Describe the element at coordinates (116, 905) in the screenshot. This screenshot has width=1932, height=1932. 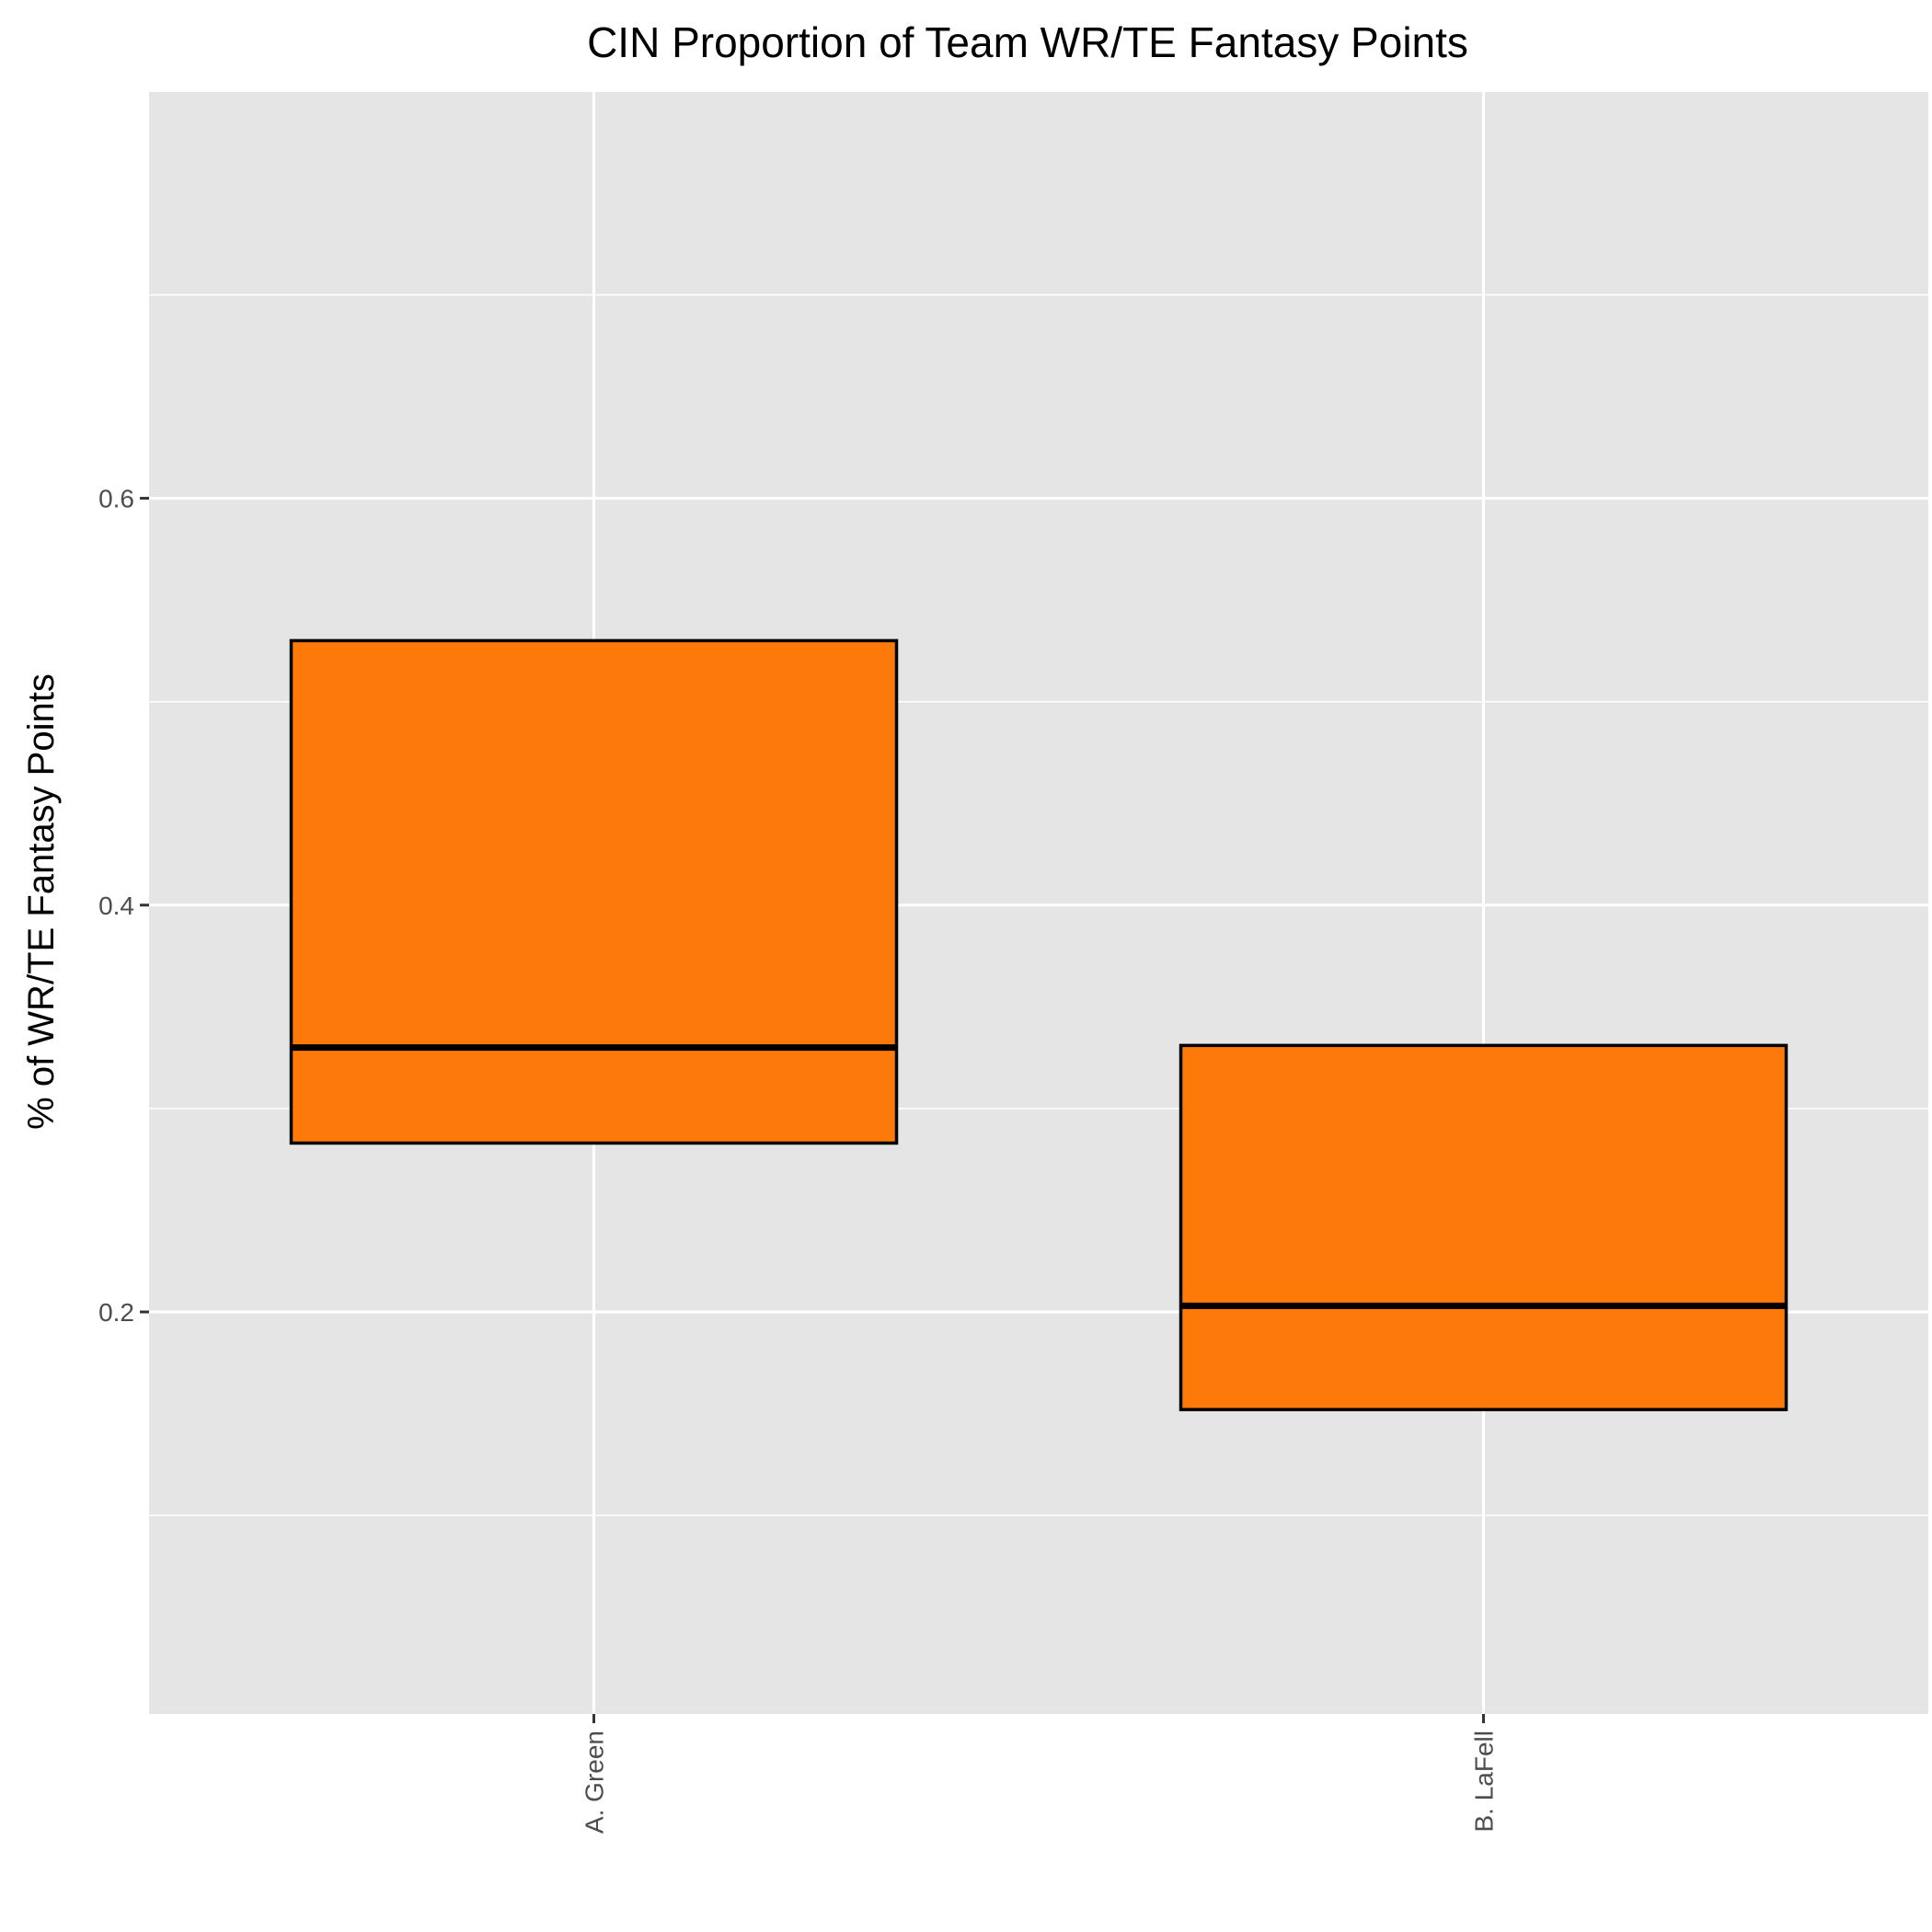
I see `y-tick-label: 0.4` at that location.